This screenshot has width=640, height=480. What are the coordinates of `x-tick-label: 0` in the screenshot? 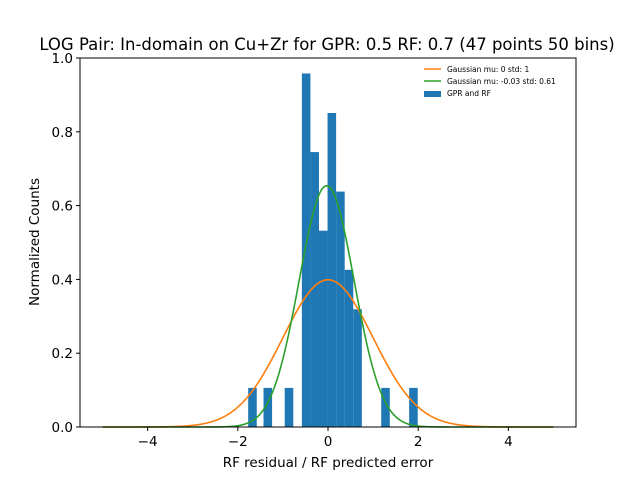 It's located at (328, 442).